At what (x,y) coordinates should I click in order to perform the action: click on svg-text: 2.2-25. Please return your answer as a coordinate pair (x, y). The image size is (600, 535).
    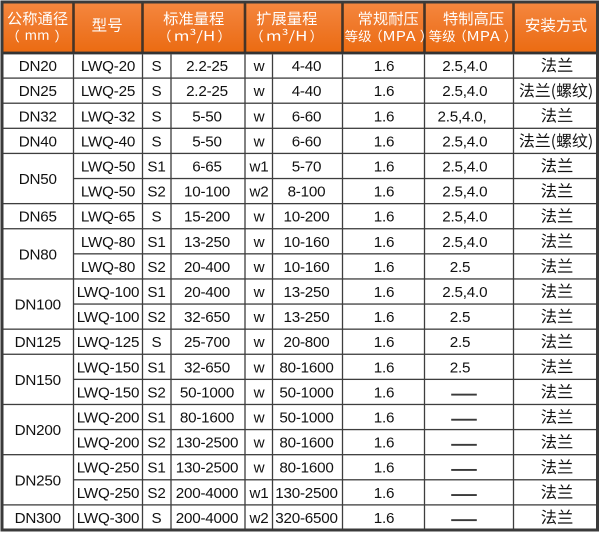
    Looking at the image, I should click on (207, 91).